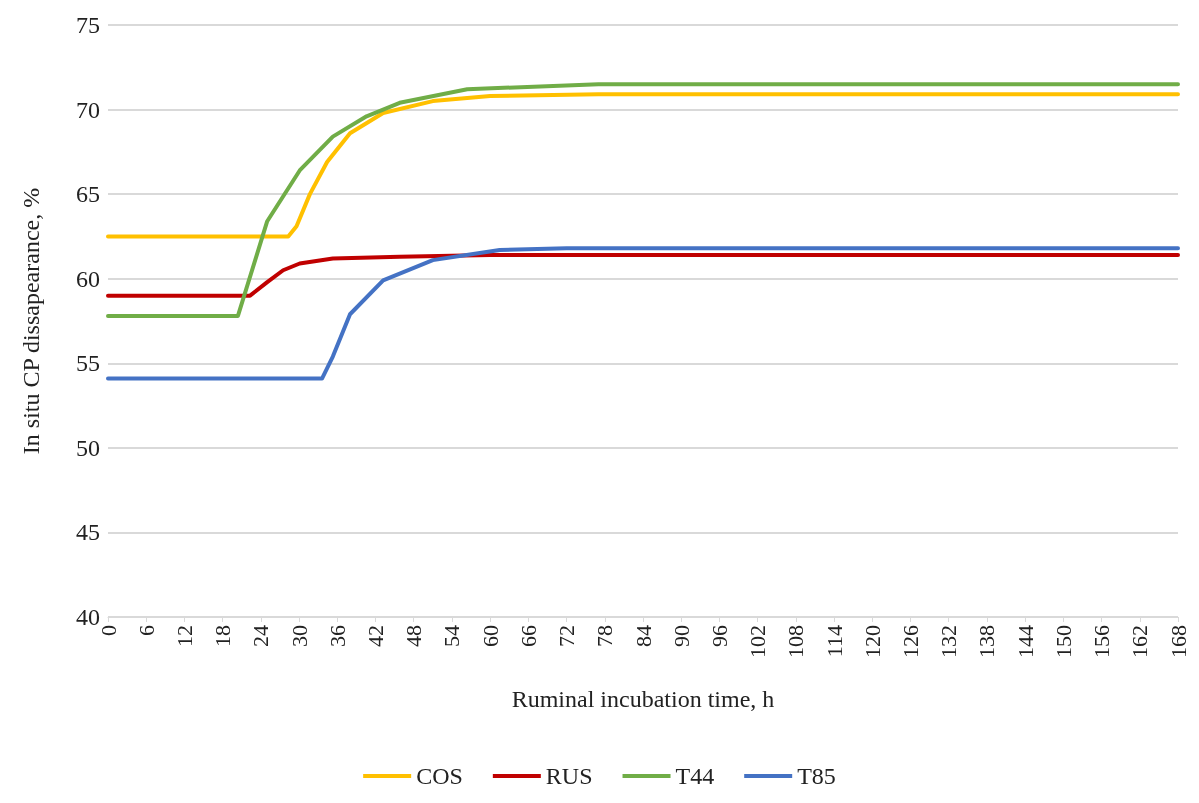 The width and height of the screenshot is (1199, 803). I want to click on x-tick-label: 144, so click(1025, 641).